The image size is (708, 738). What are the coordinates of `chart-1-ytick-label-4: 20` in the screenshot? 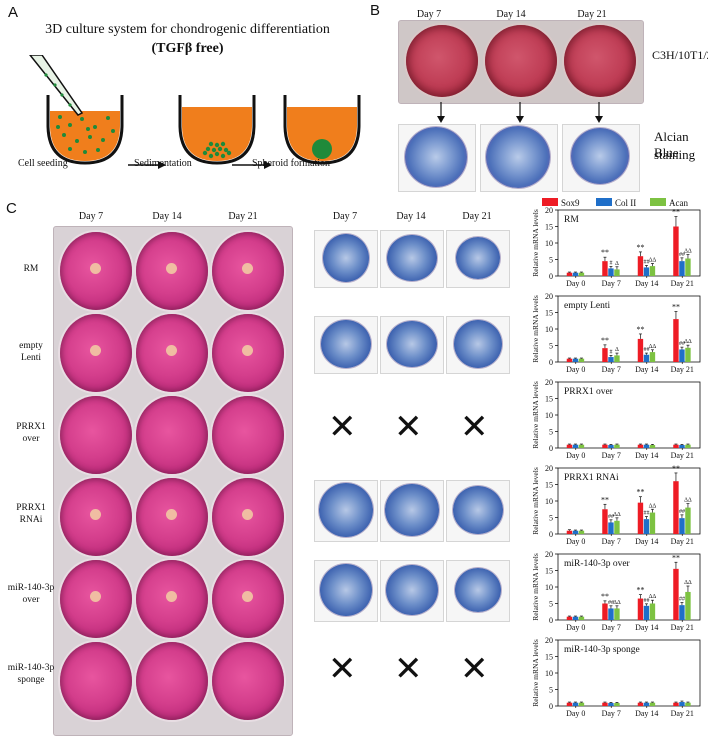 It's located at (549, 296).